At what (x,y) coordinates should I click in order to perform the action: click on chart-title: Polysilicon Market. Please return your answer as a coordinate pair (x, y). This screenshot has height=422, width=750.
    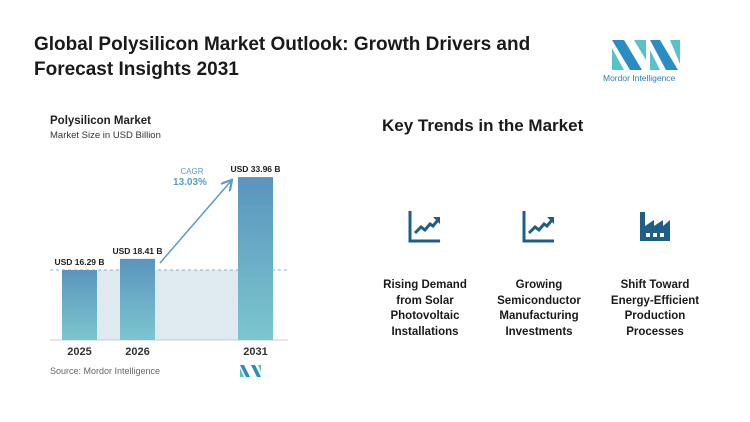
    Looking at the image, I should click on (100, 121).